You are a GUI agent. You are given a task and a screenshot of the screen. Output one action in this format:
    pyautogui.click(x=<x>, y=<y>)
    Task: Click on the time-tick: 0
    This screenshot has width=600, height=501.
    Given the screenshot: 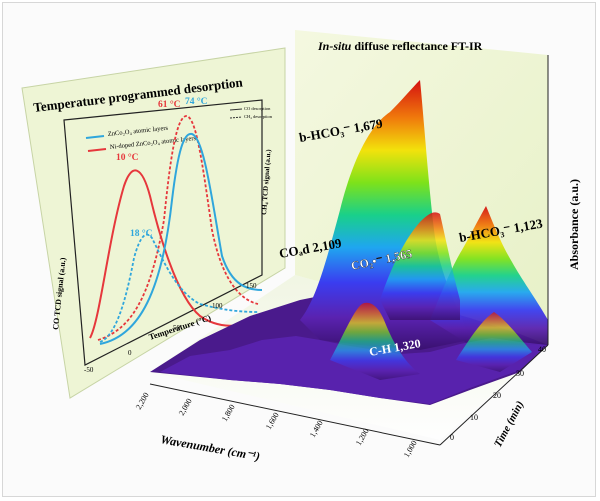 What is the action you would take?
    pyautogui.click(x=452, y=437)
    